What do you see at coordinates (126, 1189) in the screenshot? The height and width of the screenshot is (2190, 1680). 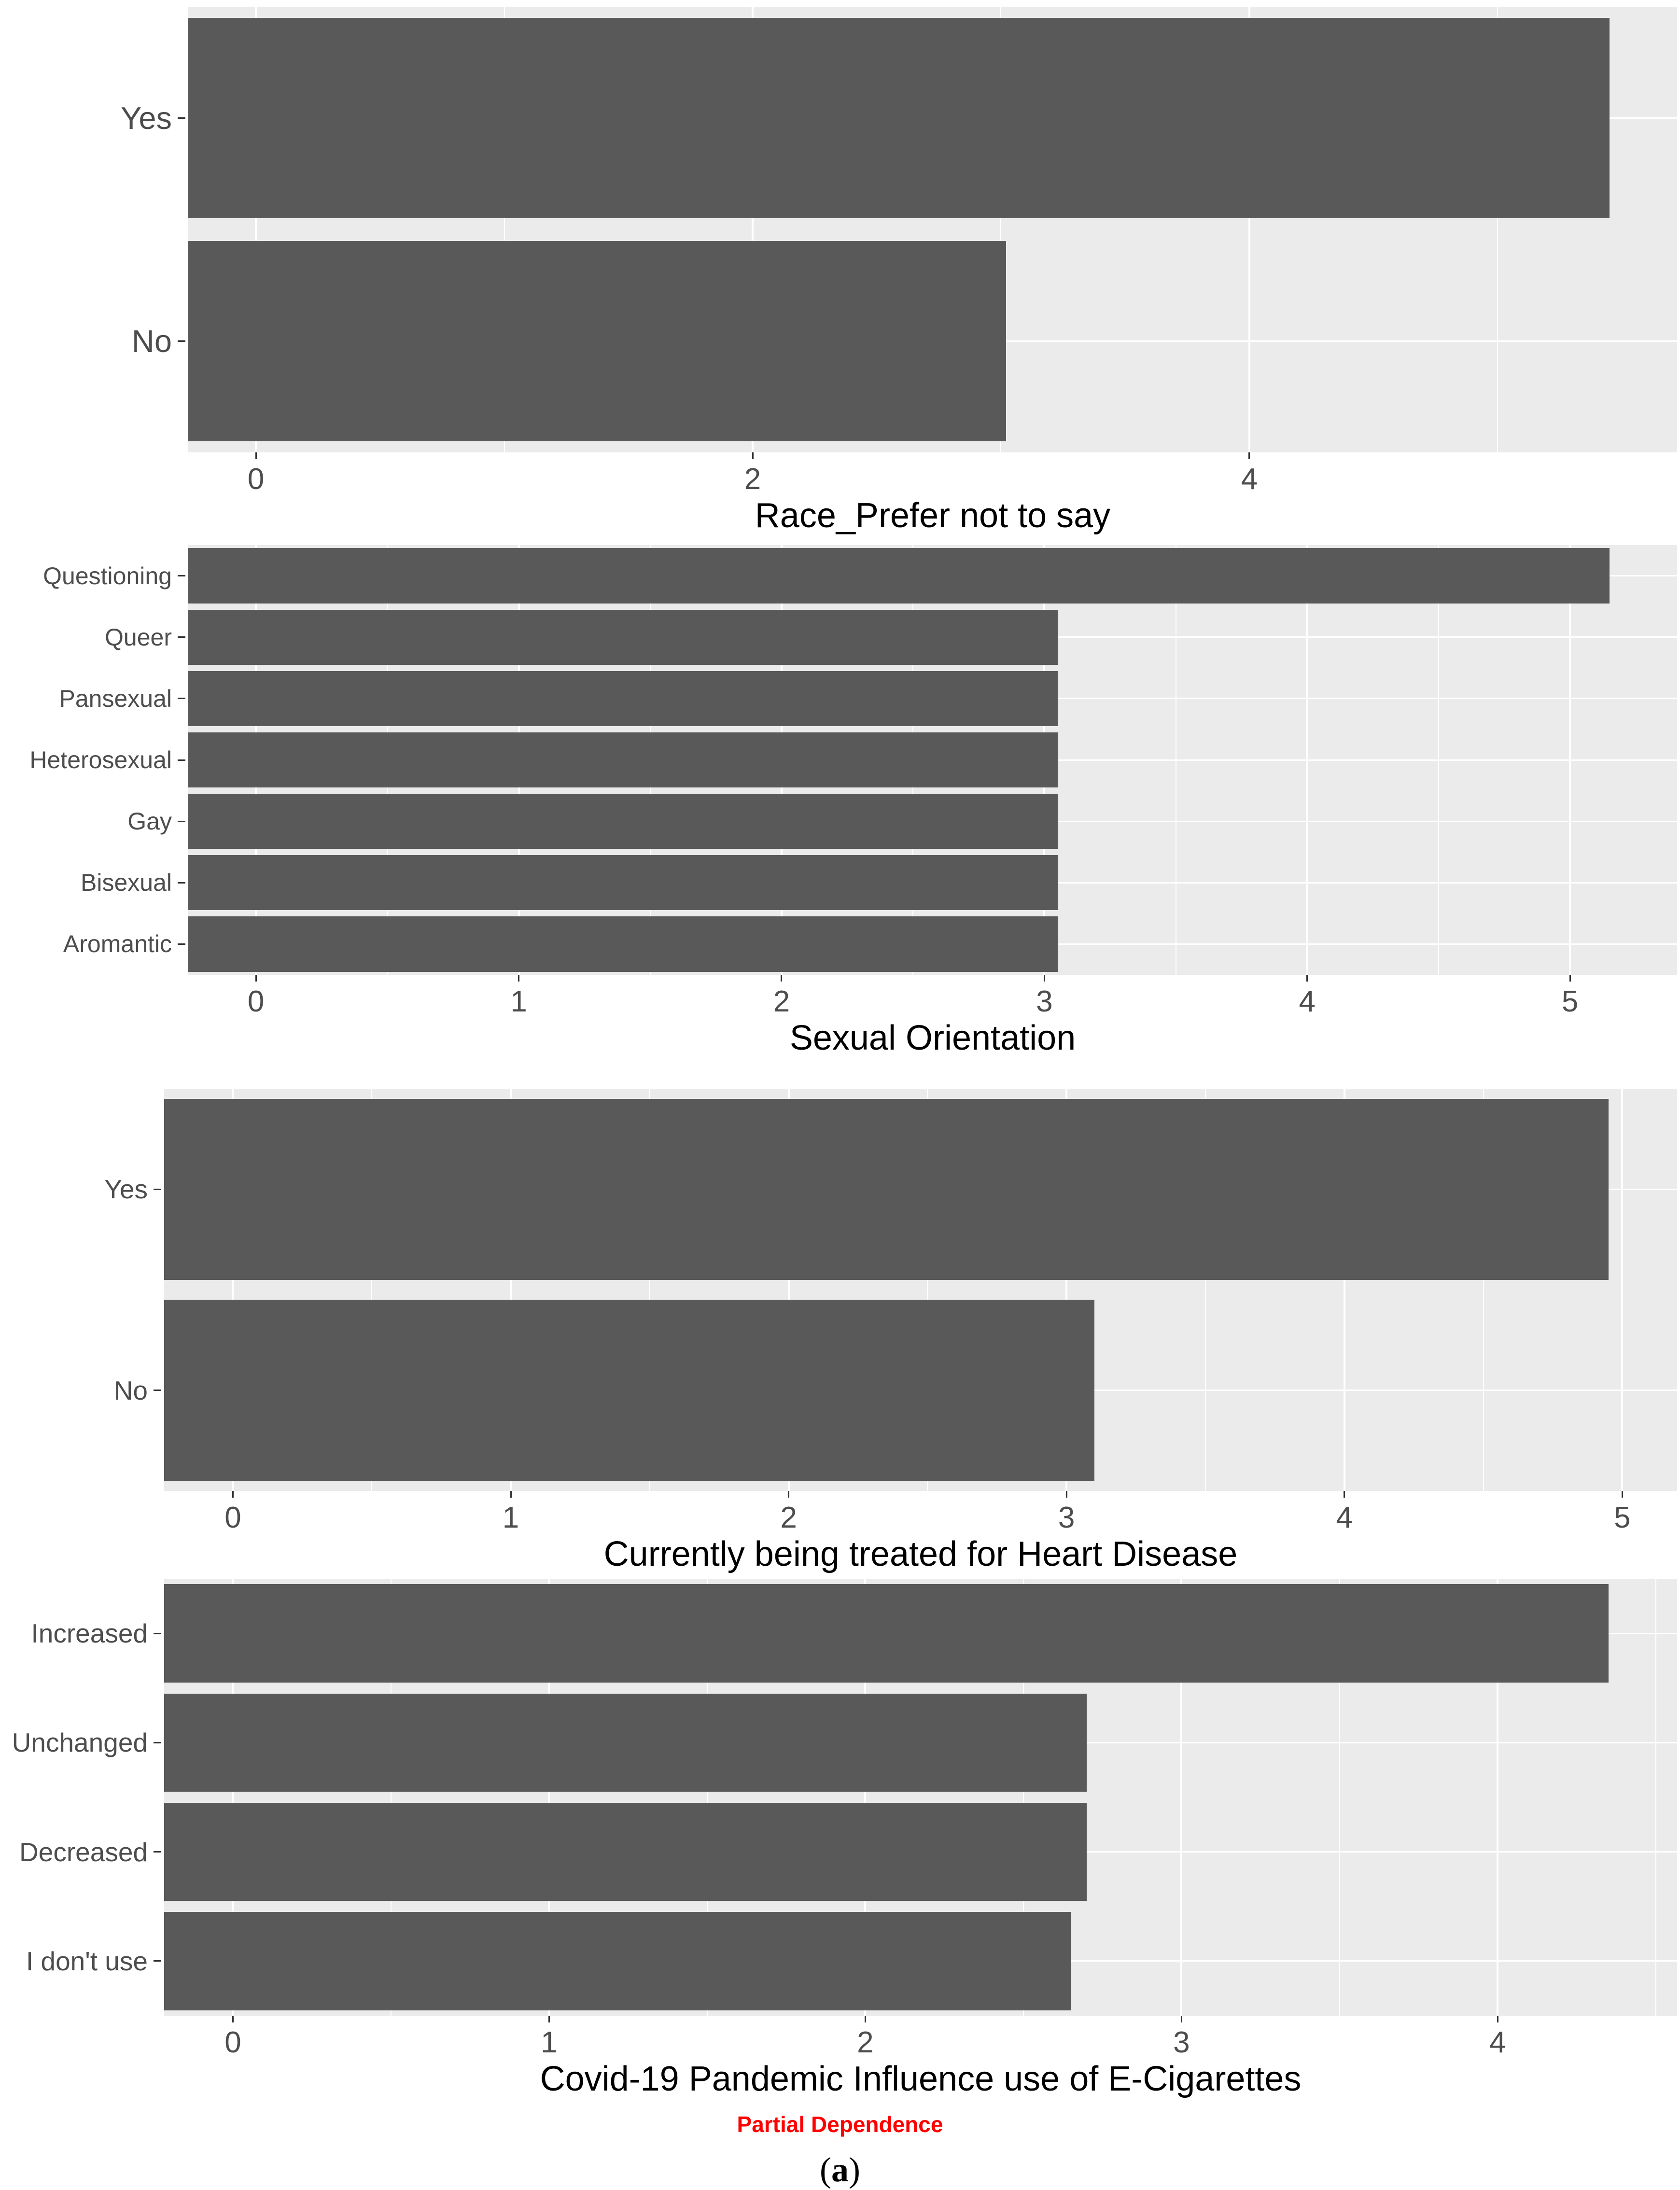 I see `y-axis-label: Yes` at bounding box center [126, 1189].